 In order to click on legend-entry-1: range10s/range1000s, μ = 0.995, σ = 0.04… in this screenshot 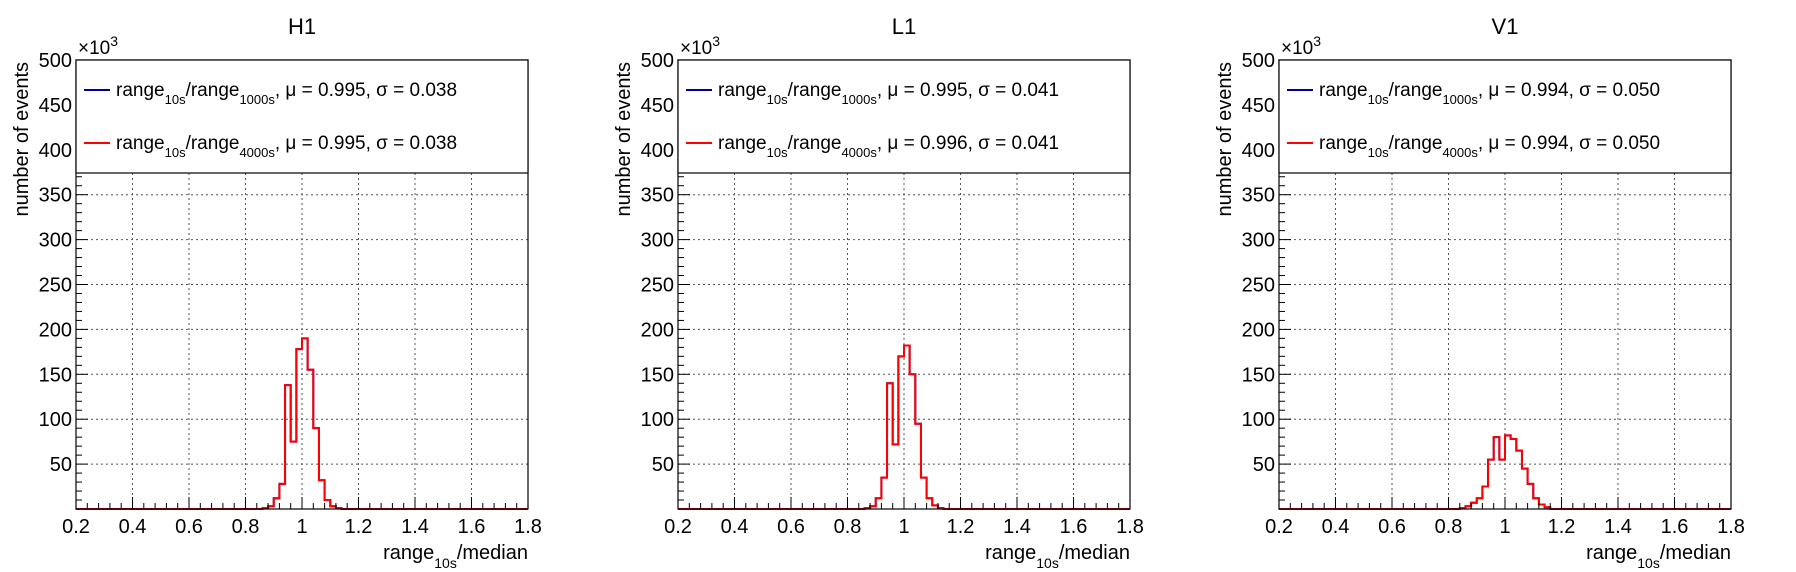, I will do `click(888, 93)`.